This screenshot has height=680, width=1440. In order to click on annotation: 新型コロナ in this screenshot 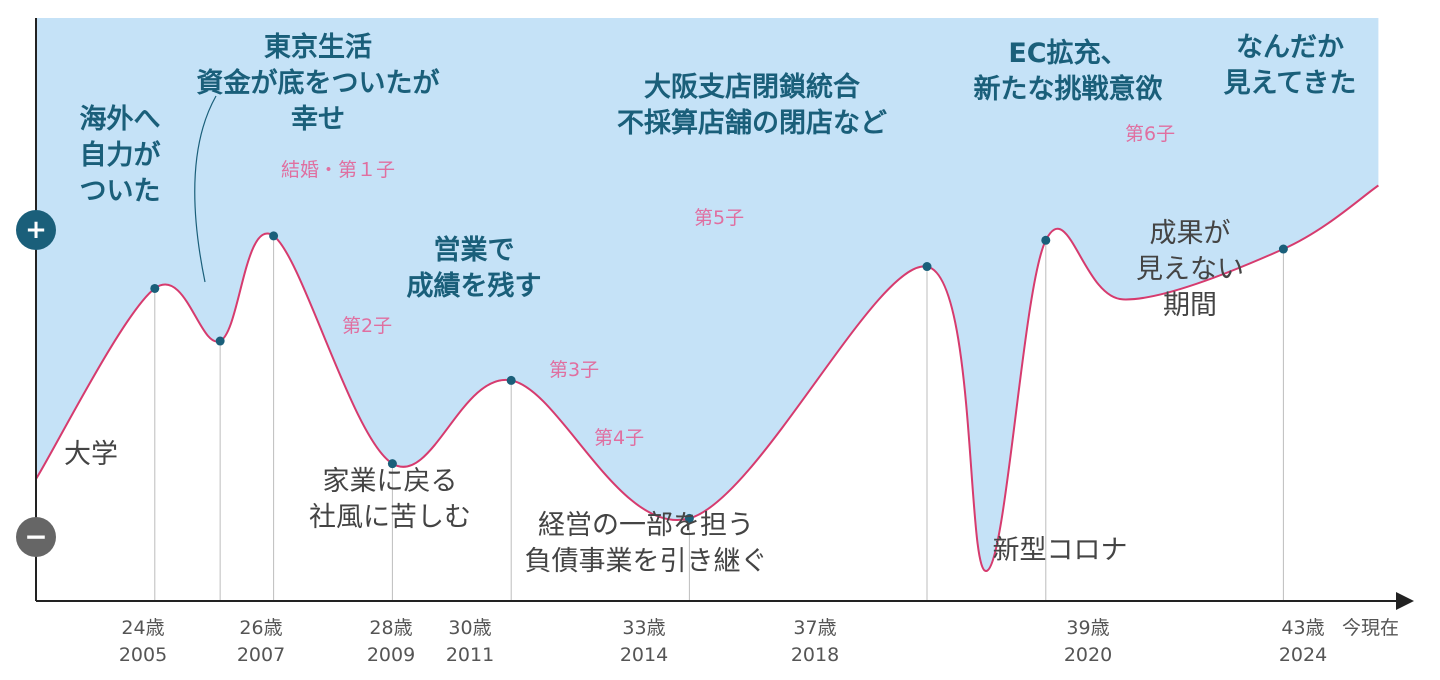, I will do `click(1060, 550)`.